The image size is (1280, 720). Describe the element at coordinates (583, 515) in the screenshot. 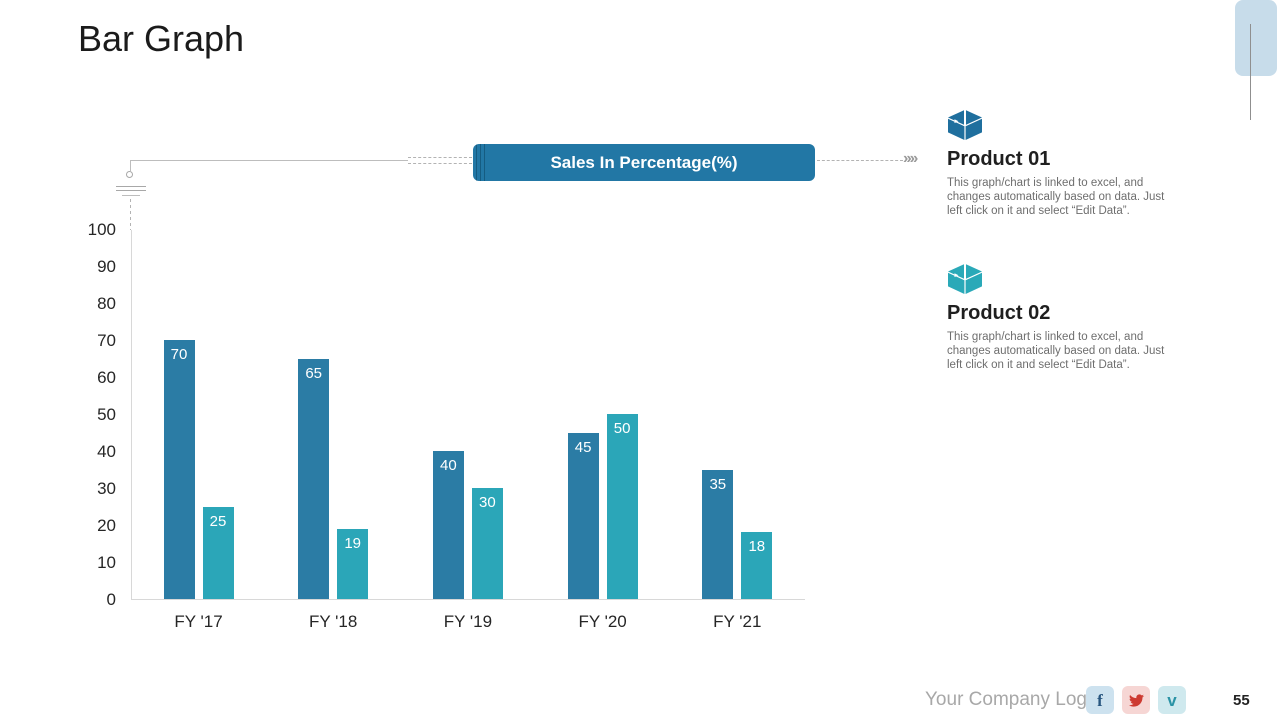

I see `bar-product-01-20: 45` at that location.